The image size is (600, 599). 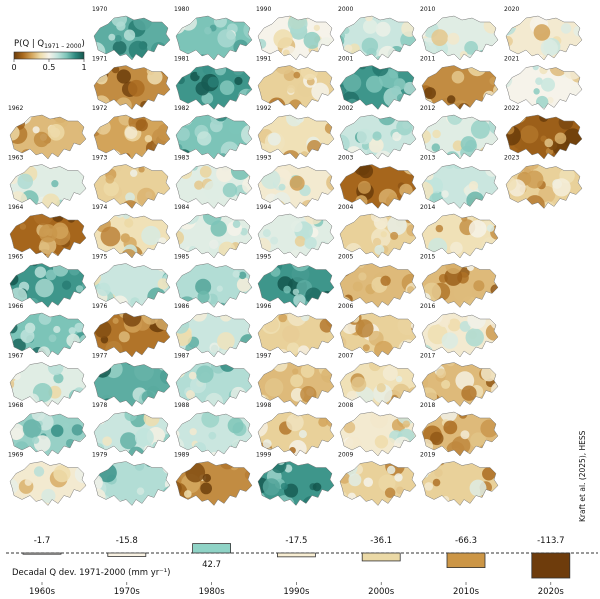 What do you see at coordinates (15, 257) in the screenshot?
I see `map-year-label: 1965` at bounding box center [15, 257].